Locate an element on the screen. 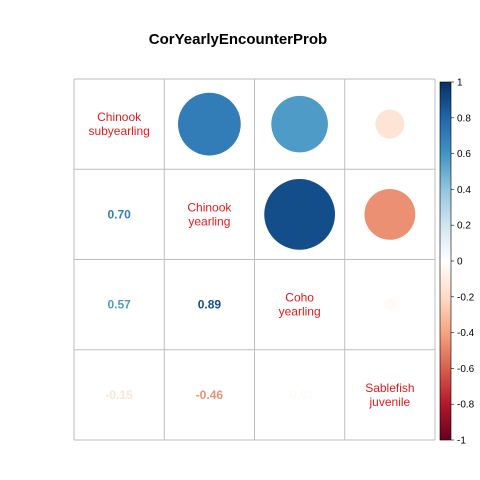 The height and width of the screenshot is (480, 480). colorbar-tick-label: -0.6 is located at coordinates (466, 369).